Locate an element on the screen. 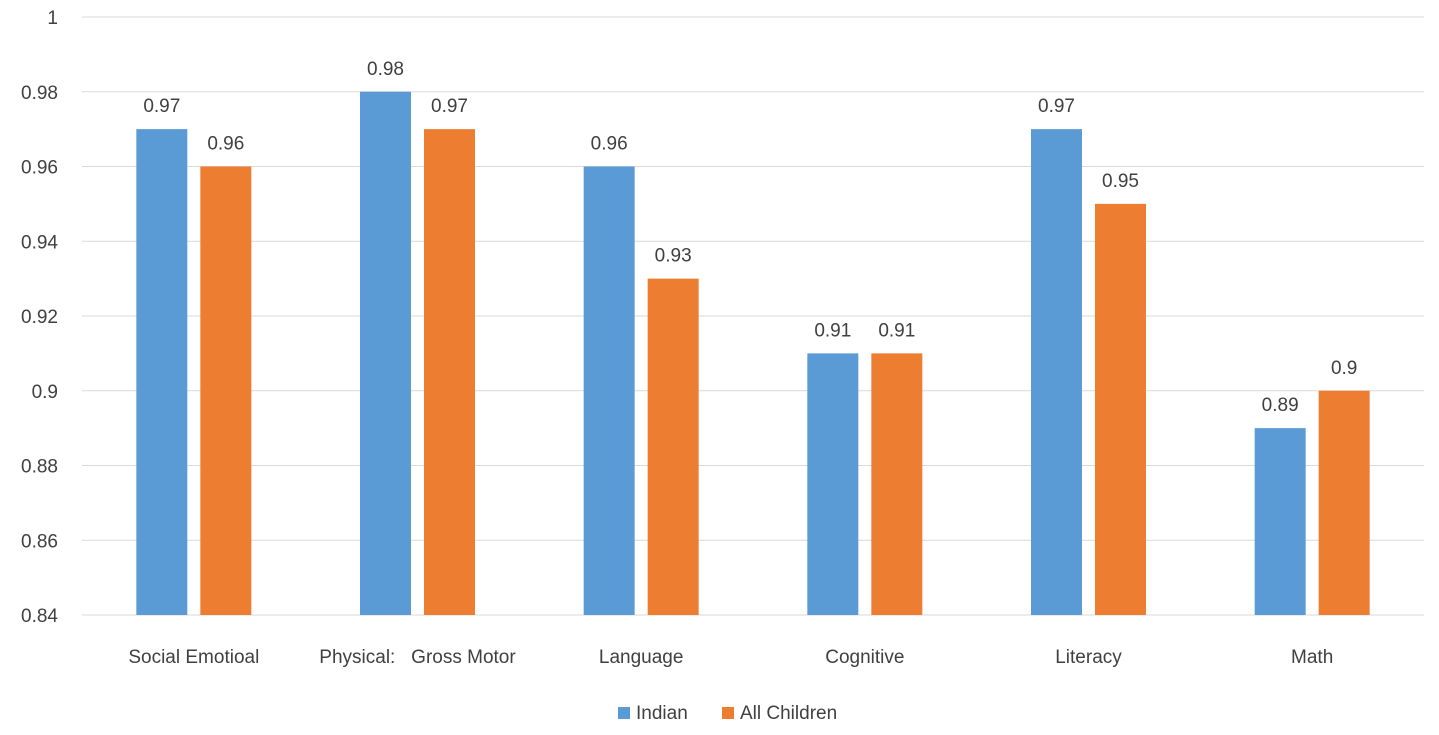 This screenshot has width=1439, height=735. y-axis-tick-labels: 0.84 0.86 0.88 0.9 0.92 0.94 0.96 0.98 1 is located at coordinates (39, 317).